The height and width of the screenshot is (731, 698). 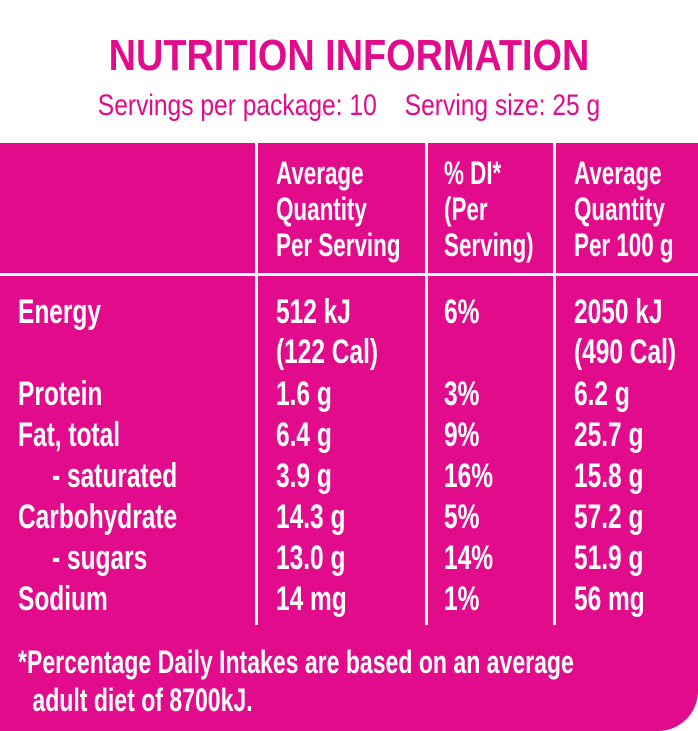 I want to click on energy-serving: 512 kJ, so click(x=313, y=312).